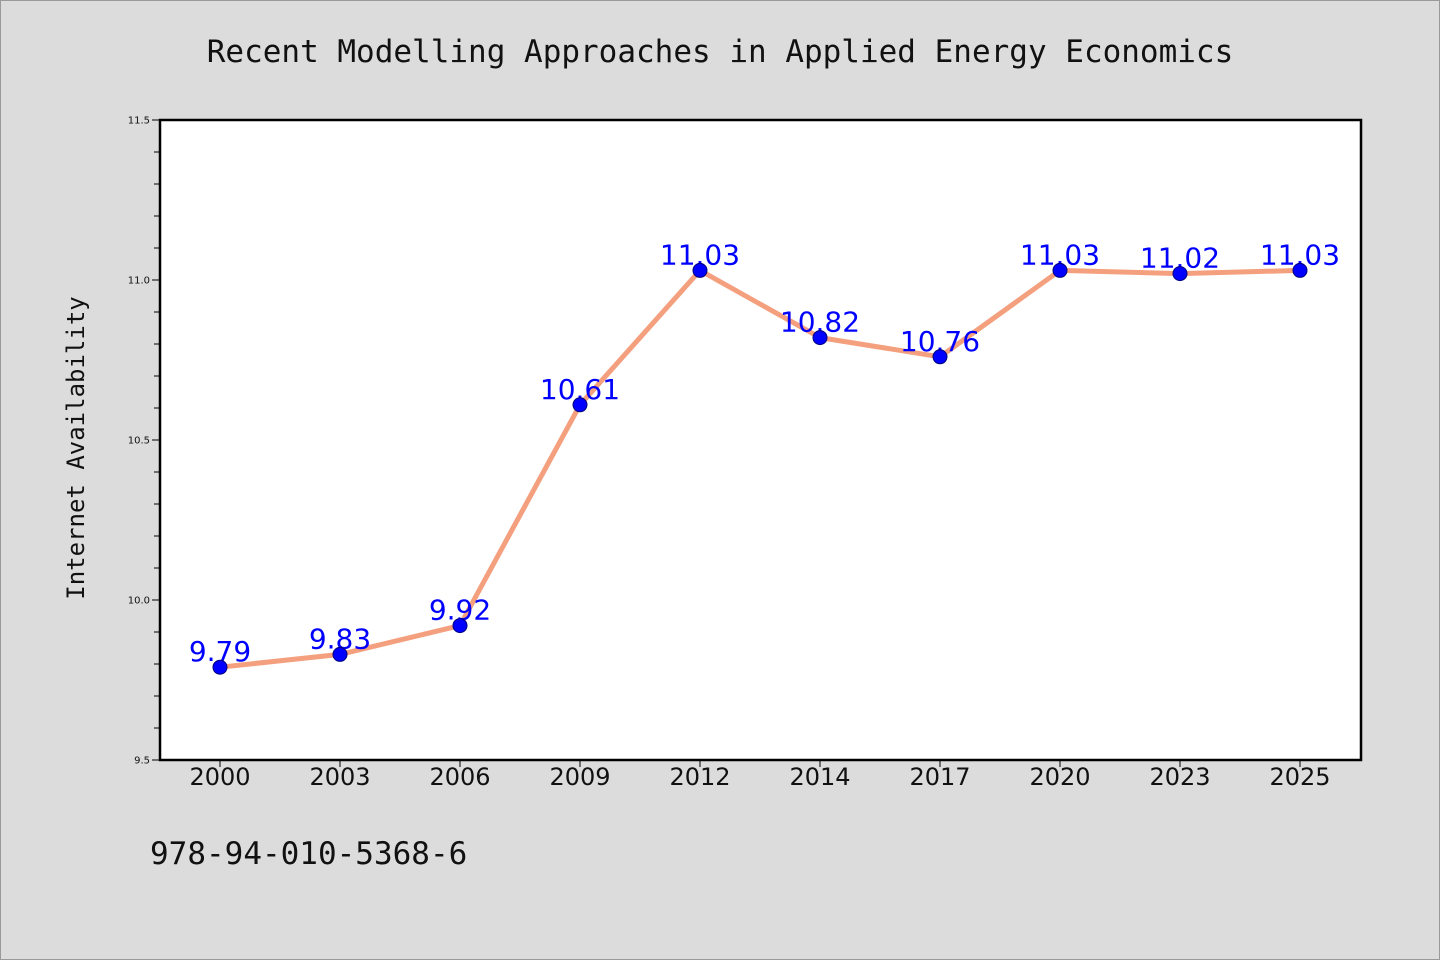  I want to click on x-tick-label: 2017, so click(939, 777).